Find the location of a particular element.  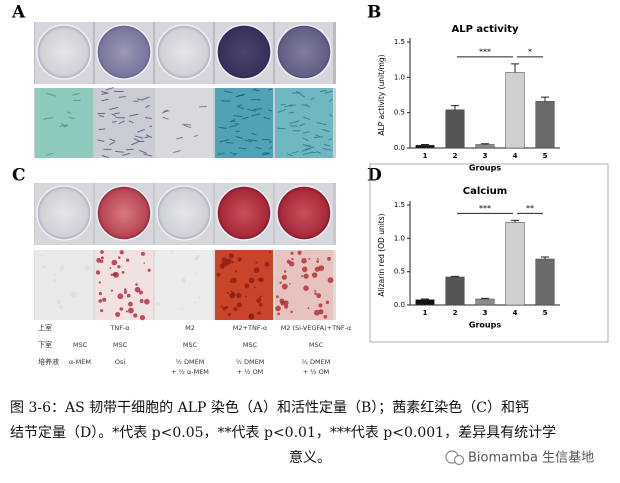

y-tick-label: 1.0 is located at coordinates (399, 238).